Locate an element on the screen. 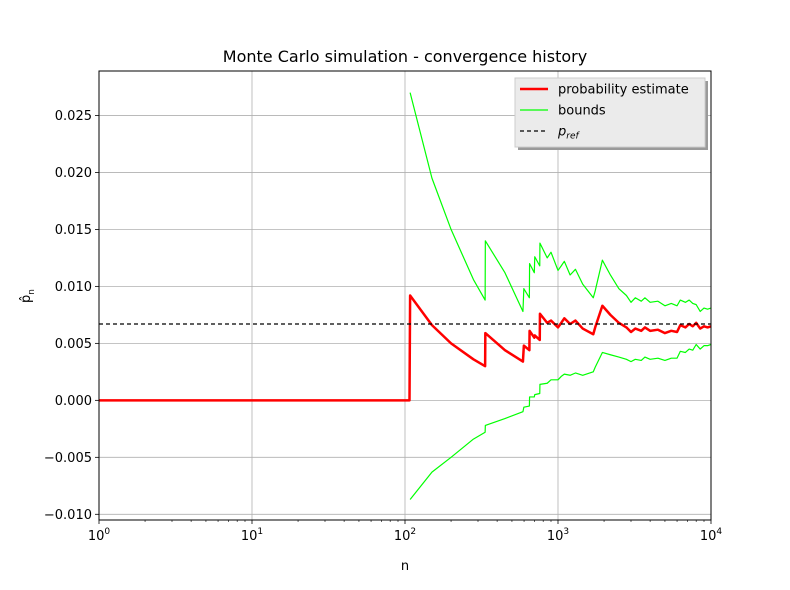 This screenshot has width=790, height=590. lower-bound-line is located at coordinates (560, 421).